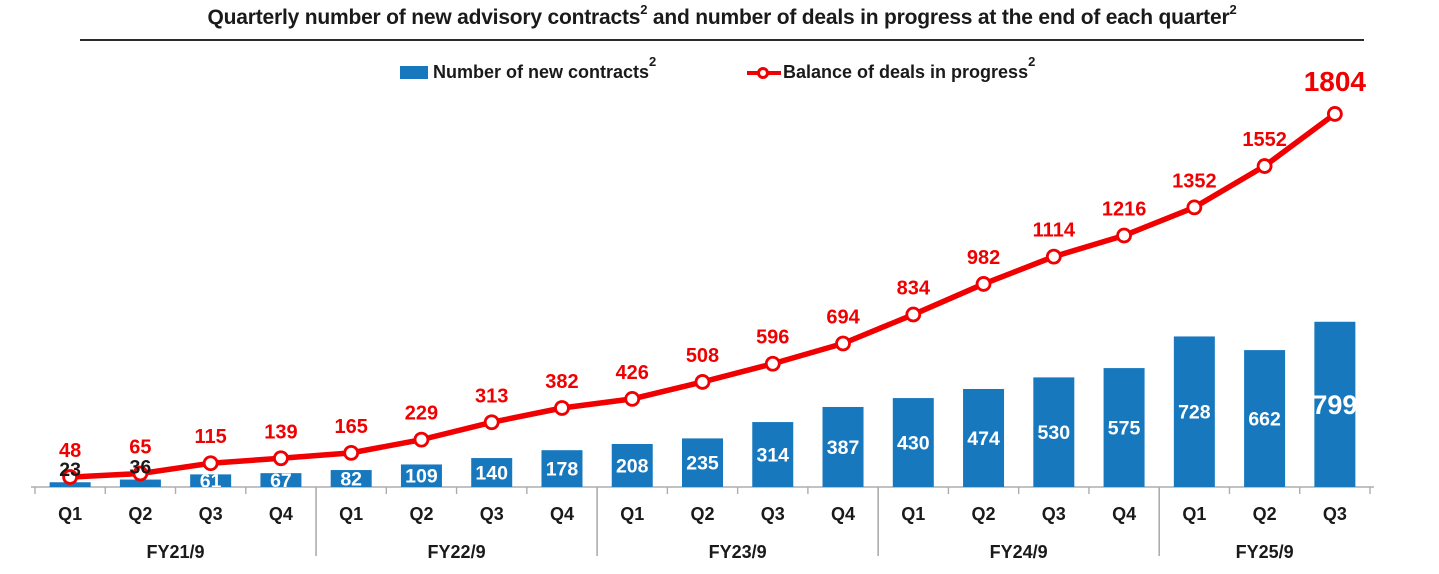 The width and height of the screenshot is (1439, 574). Describe the element at coordinates (350, 427) in the screenshot. I see `line-value-label: 165` at that location.